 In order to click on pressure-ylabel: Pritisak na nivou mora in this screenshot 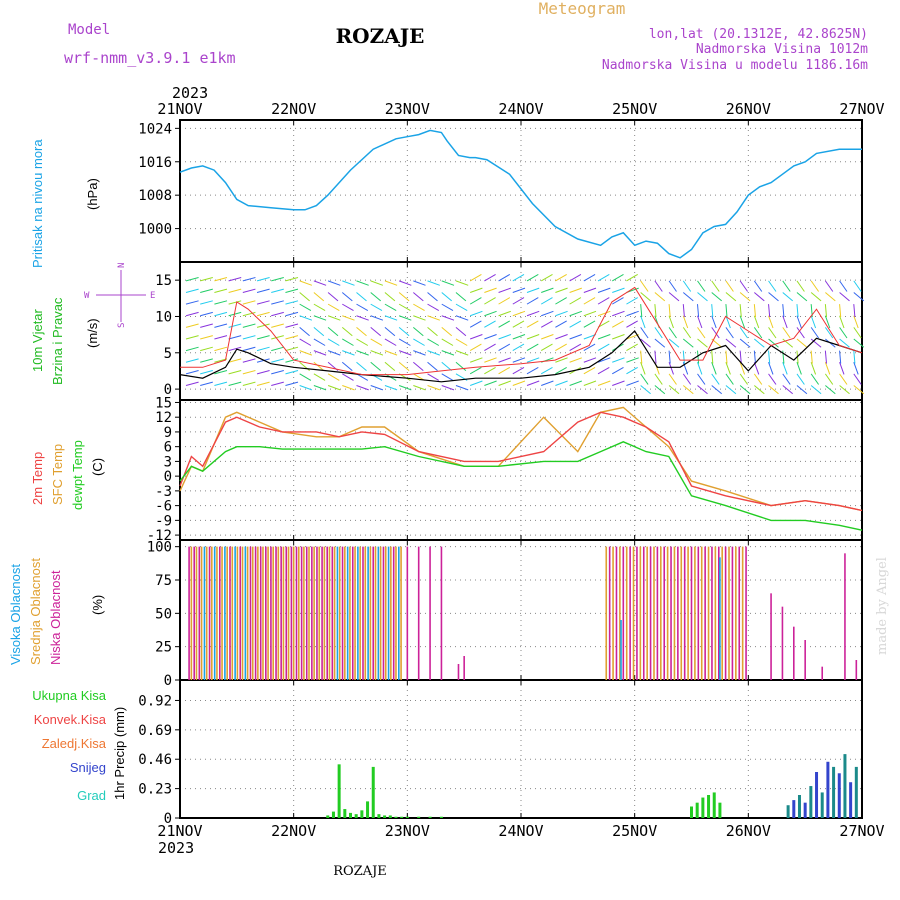, I will do `click(37, 203)`.